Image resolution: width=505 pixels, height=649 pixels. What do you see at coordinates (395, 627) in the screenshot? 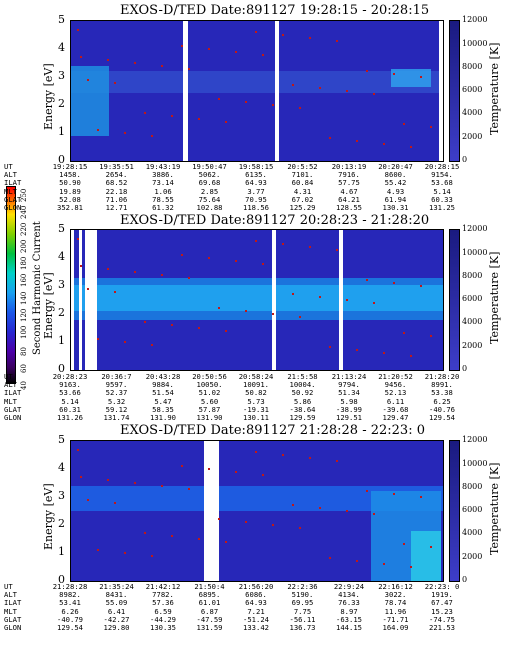
I see `ephemeris-cell: 164.09` at bounding box center [395, 627].